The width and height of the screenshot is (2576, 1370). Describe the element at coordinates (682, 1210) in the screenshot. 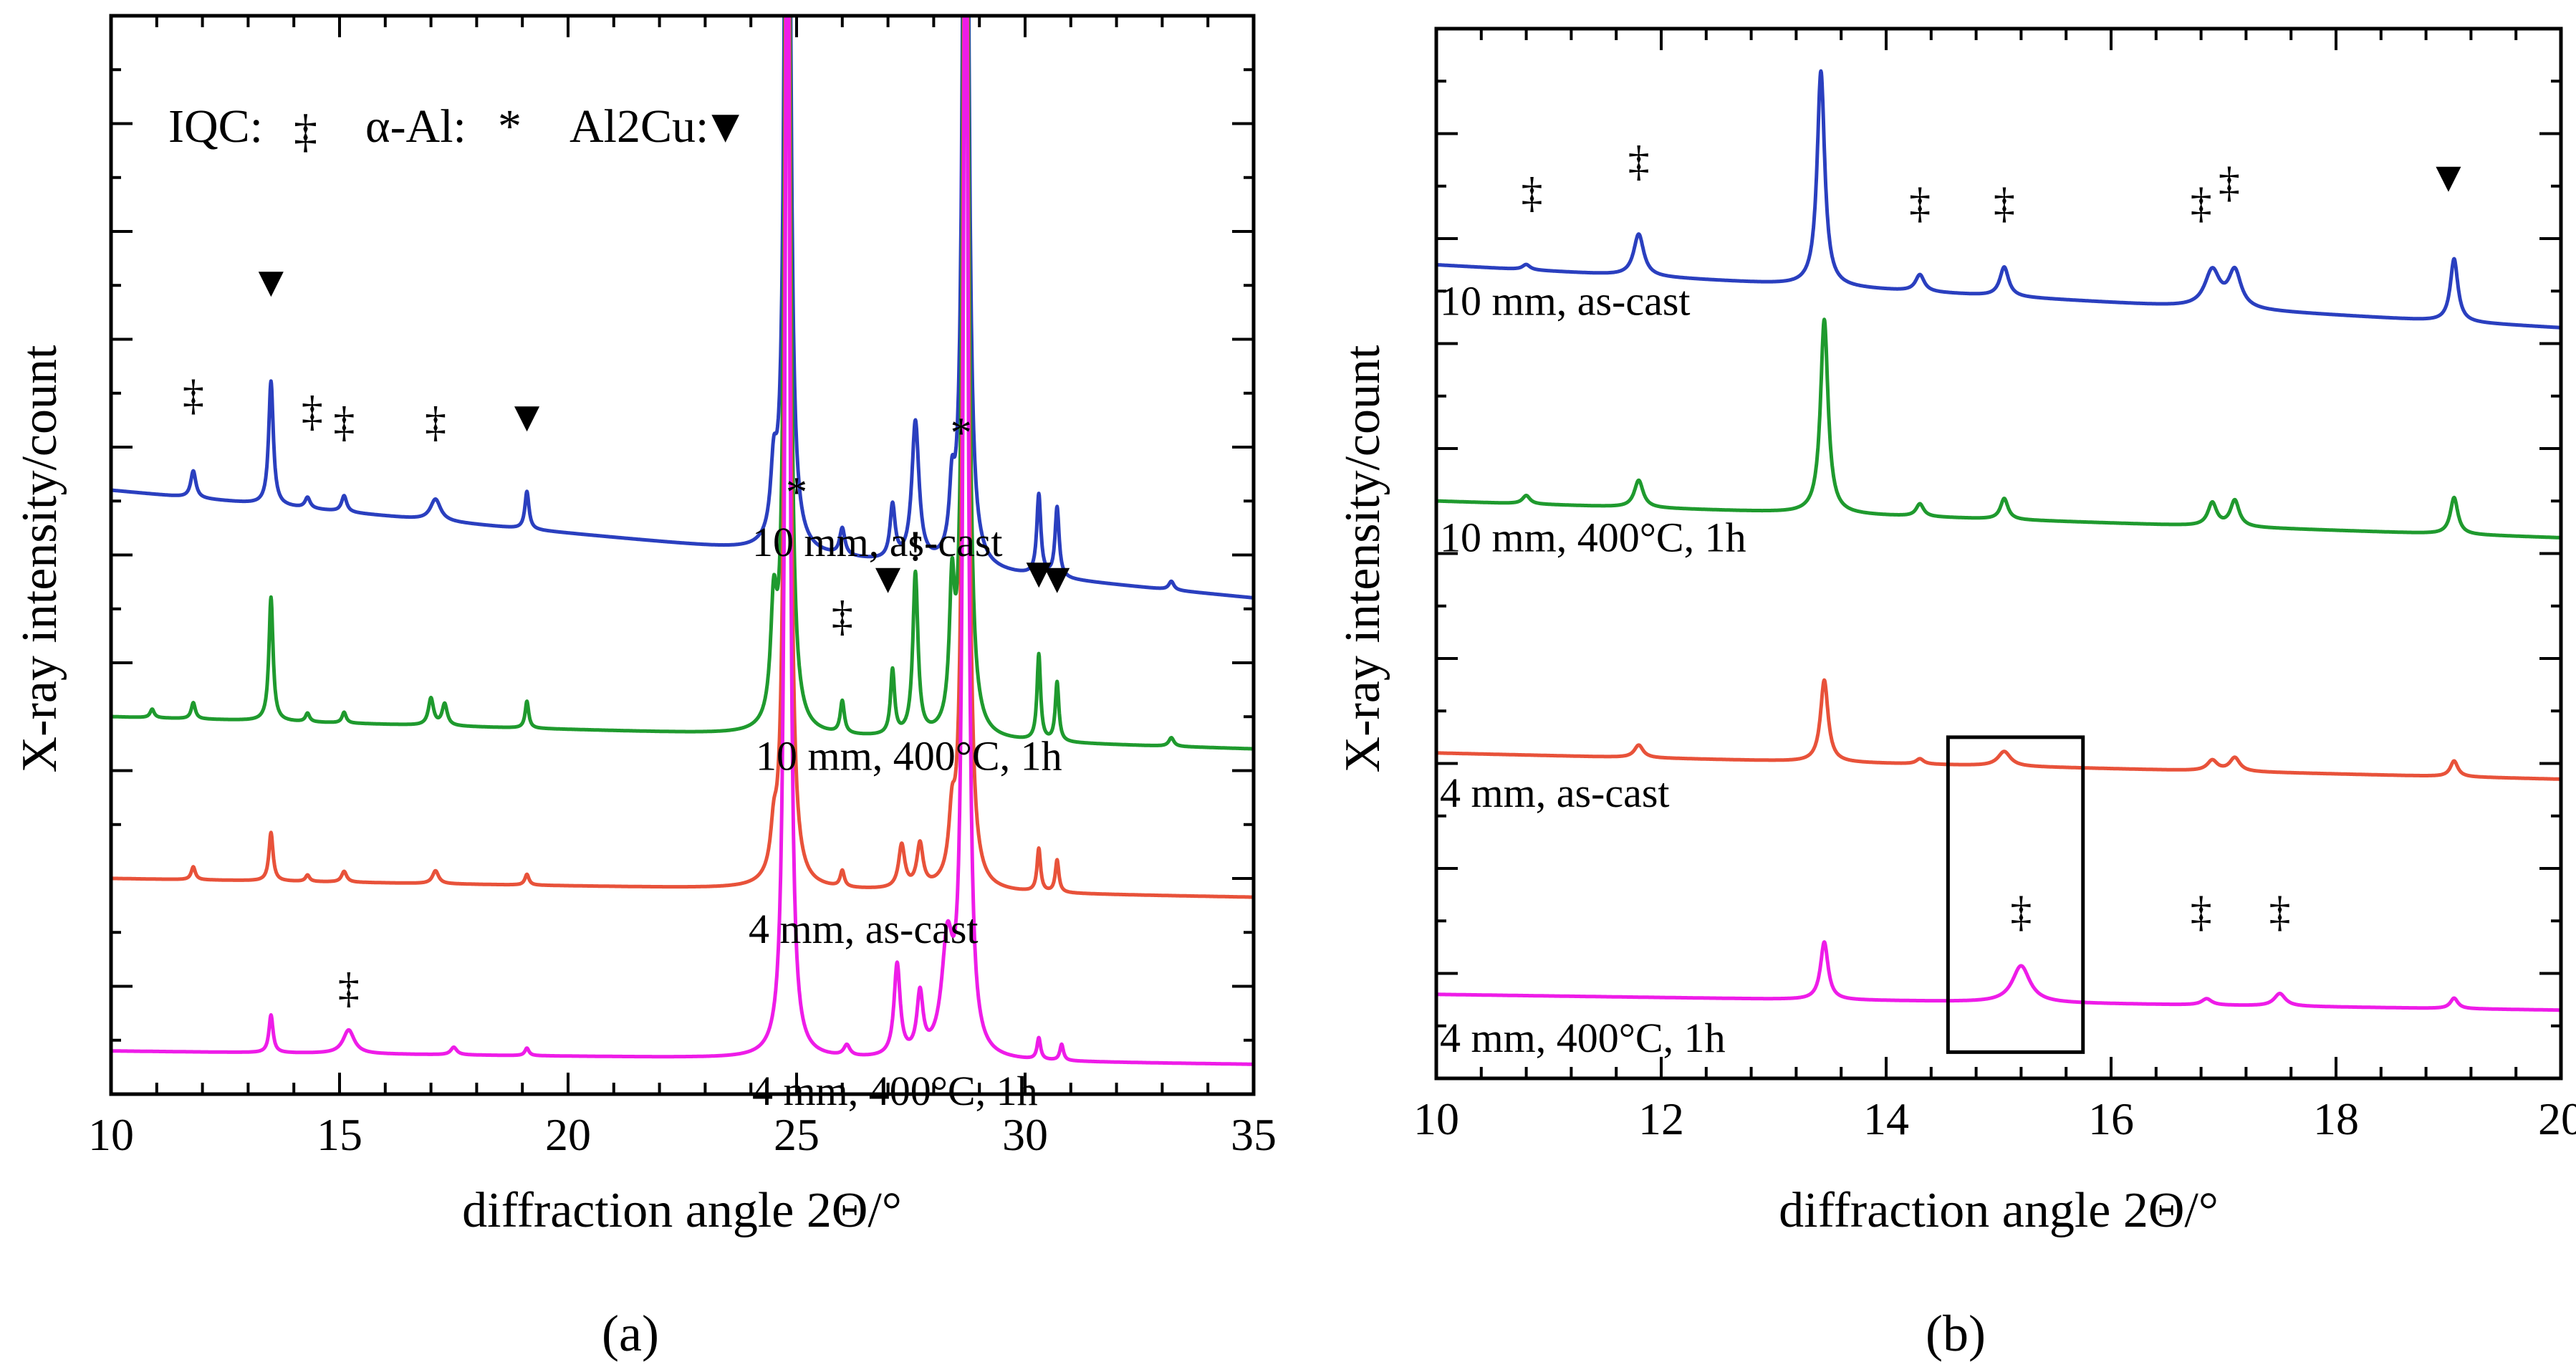

I see `panel-a-xlabel: diffraction angle 2Θ/°` at that location.